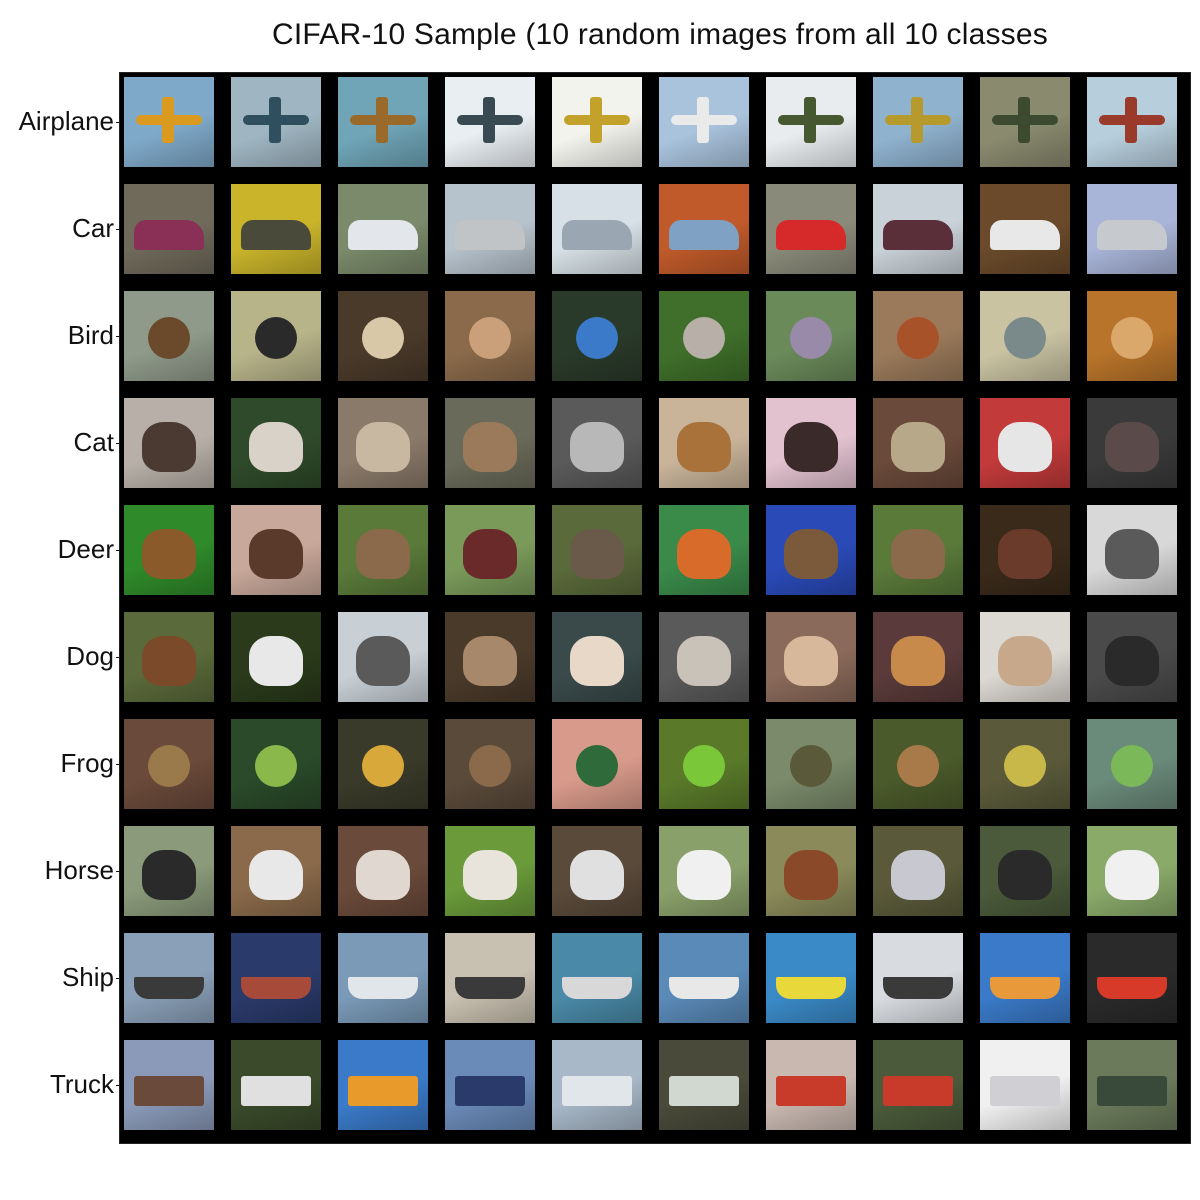 The width and height of the screenshot is (1200, 1200). Describe the element at coordinates (81, 1084) in the screenshot. I see `row-label-truck: Truck` at that location.